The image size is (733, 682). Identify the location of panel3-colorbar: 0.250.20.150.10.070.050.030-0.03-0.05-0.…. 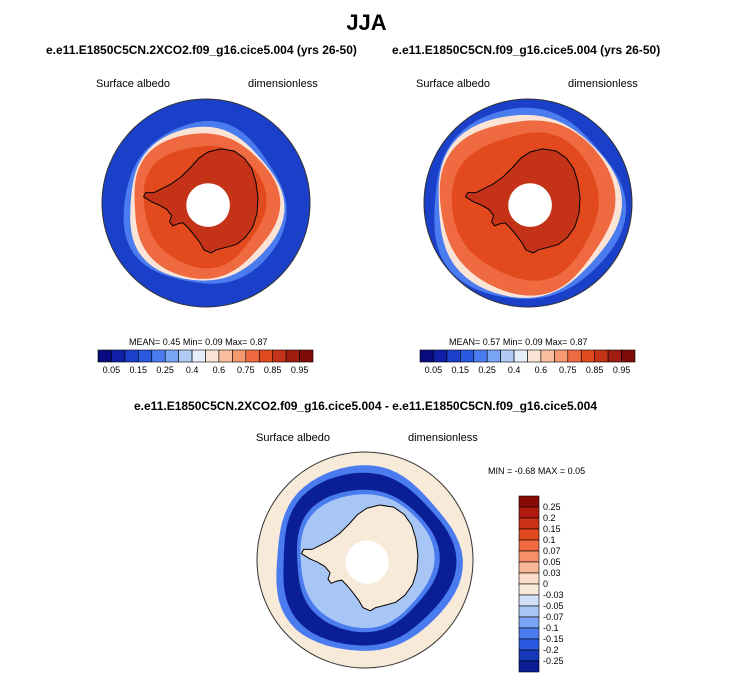
(541, 584).